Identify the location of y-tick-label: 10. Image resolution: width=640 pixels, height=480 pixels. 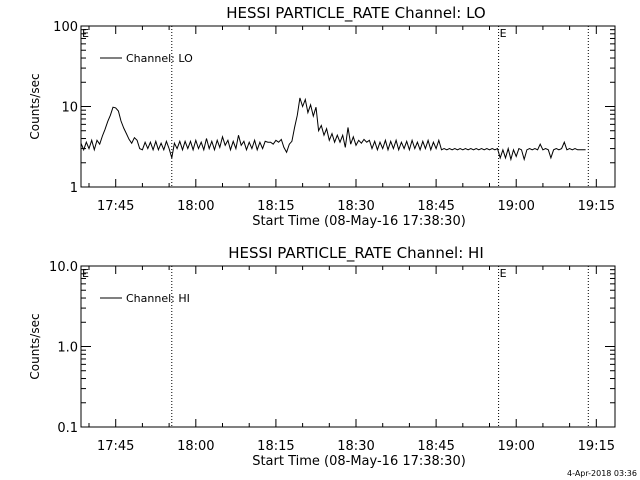
(69, 108).